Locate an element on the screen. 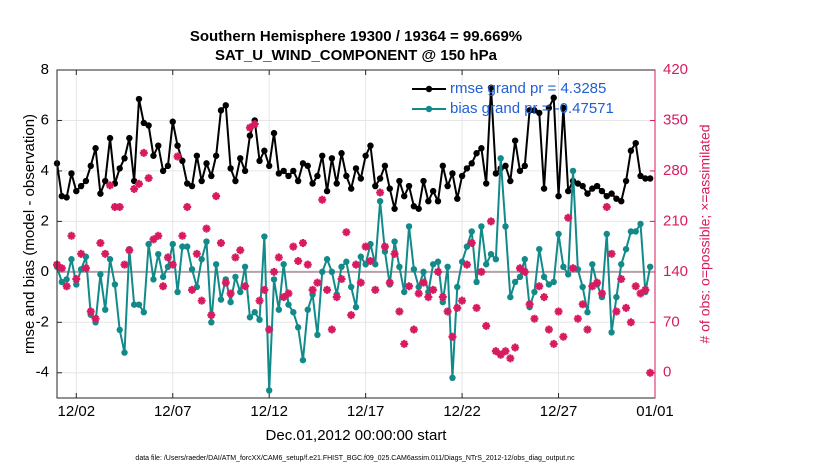 Image resolution: width=830 pixels, height=470 pixels. y-tick-label: 8 is located at coordinates (45, 69).